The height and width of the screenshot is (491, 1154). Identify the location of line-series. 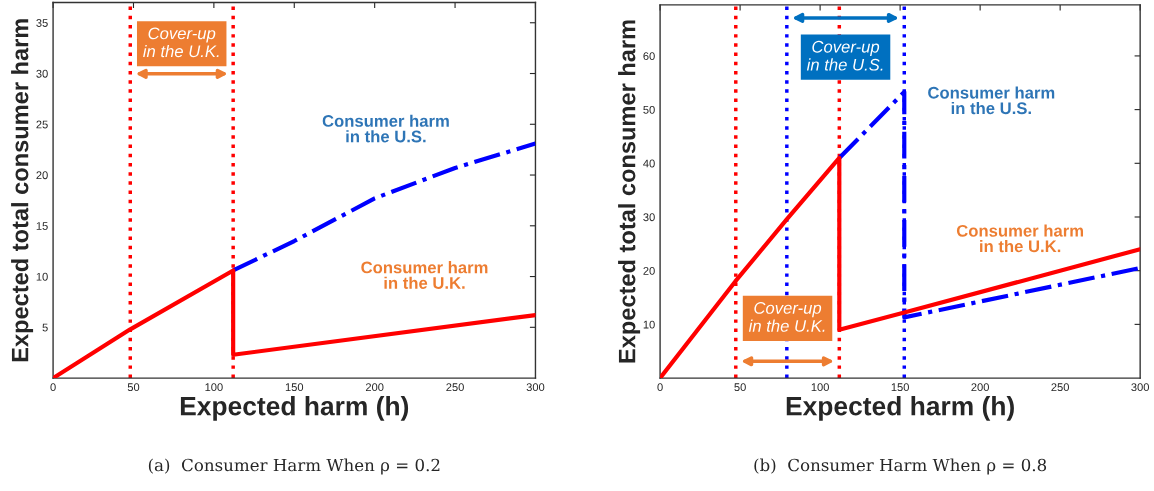
(383, 207).